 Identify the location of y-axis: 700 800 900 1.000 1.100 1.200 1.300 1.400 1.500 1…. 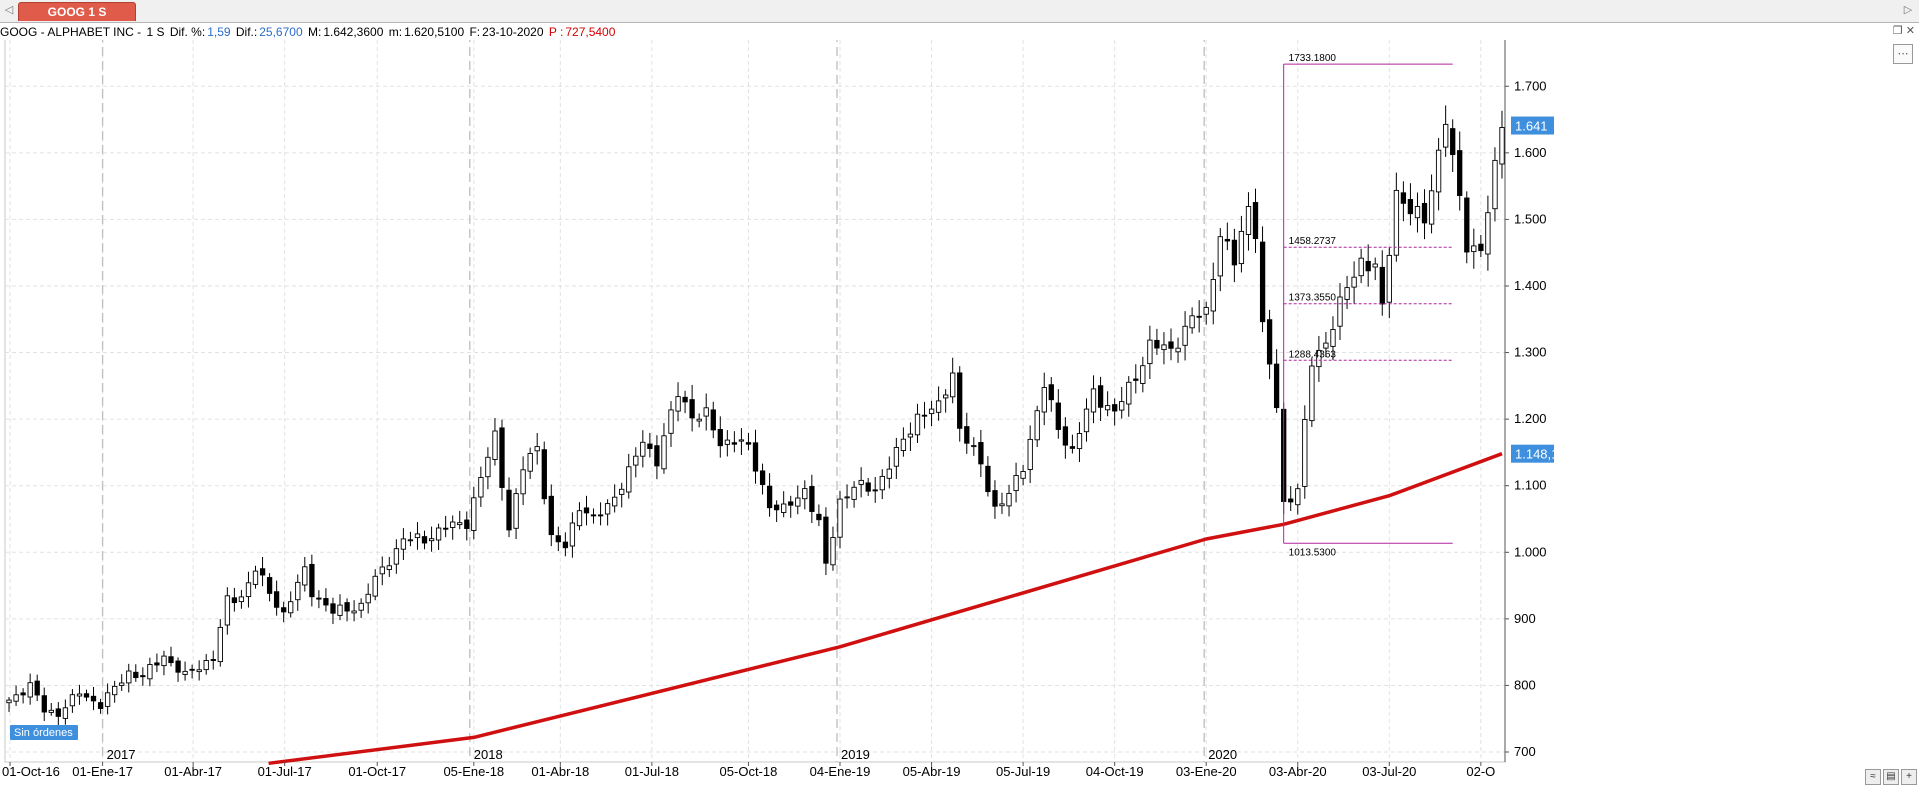
(1525, 401).